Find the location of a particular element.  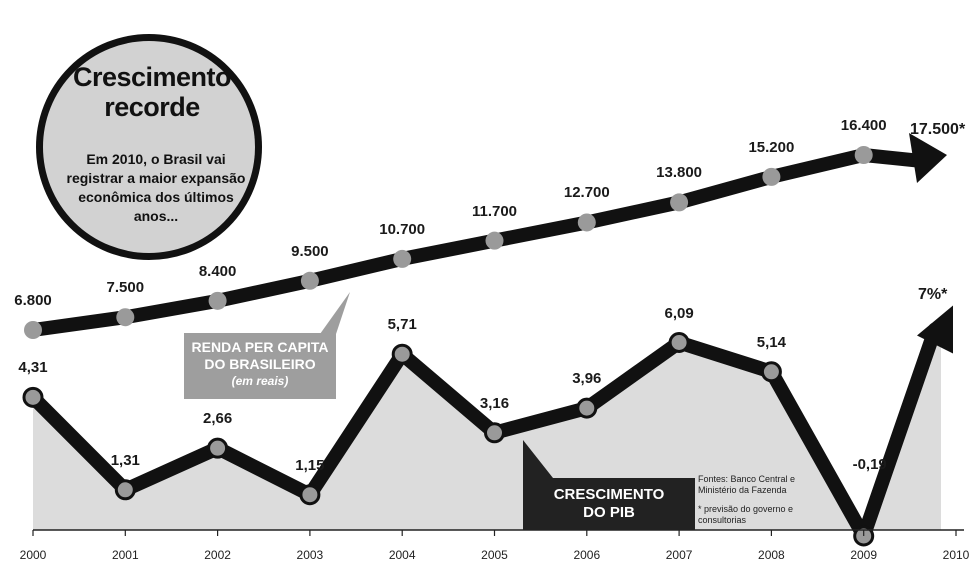

forecast-note: * previsão do governo e consultorias is located at coordinates (746, 514).